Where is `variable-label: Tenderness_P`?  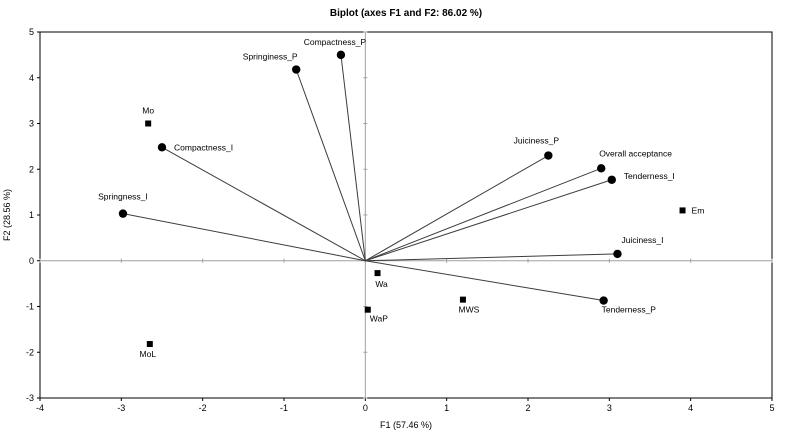 variable-label: Tenderness_P is located at coordinates (629, 310).